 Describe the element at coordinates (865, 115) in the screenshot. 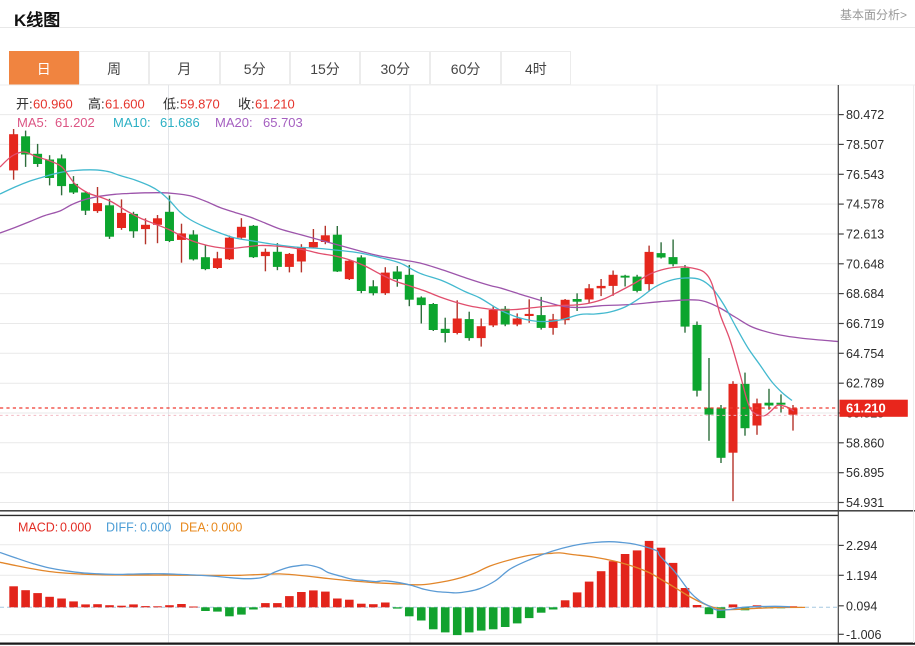

I see `svg-text: 80.472` at that location.